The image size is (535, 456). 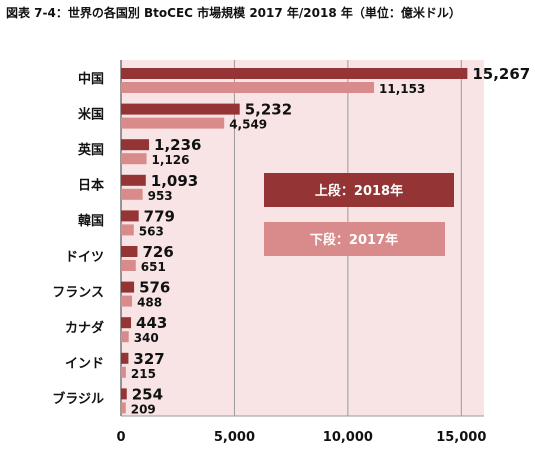 What do you see at coordinates (174, 181) in the screenshot?
I see `value-label-2018: 1,093` at bounding box center [174, 181].